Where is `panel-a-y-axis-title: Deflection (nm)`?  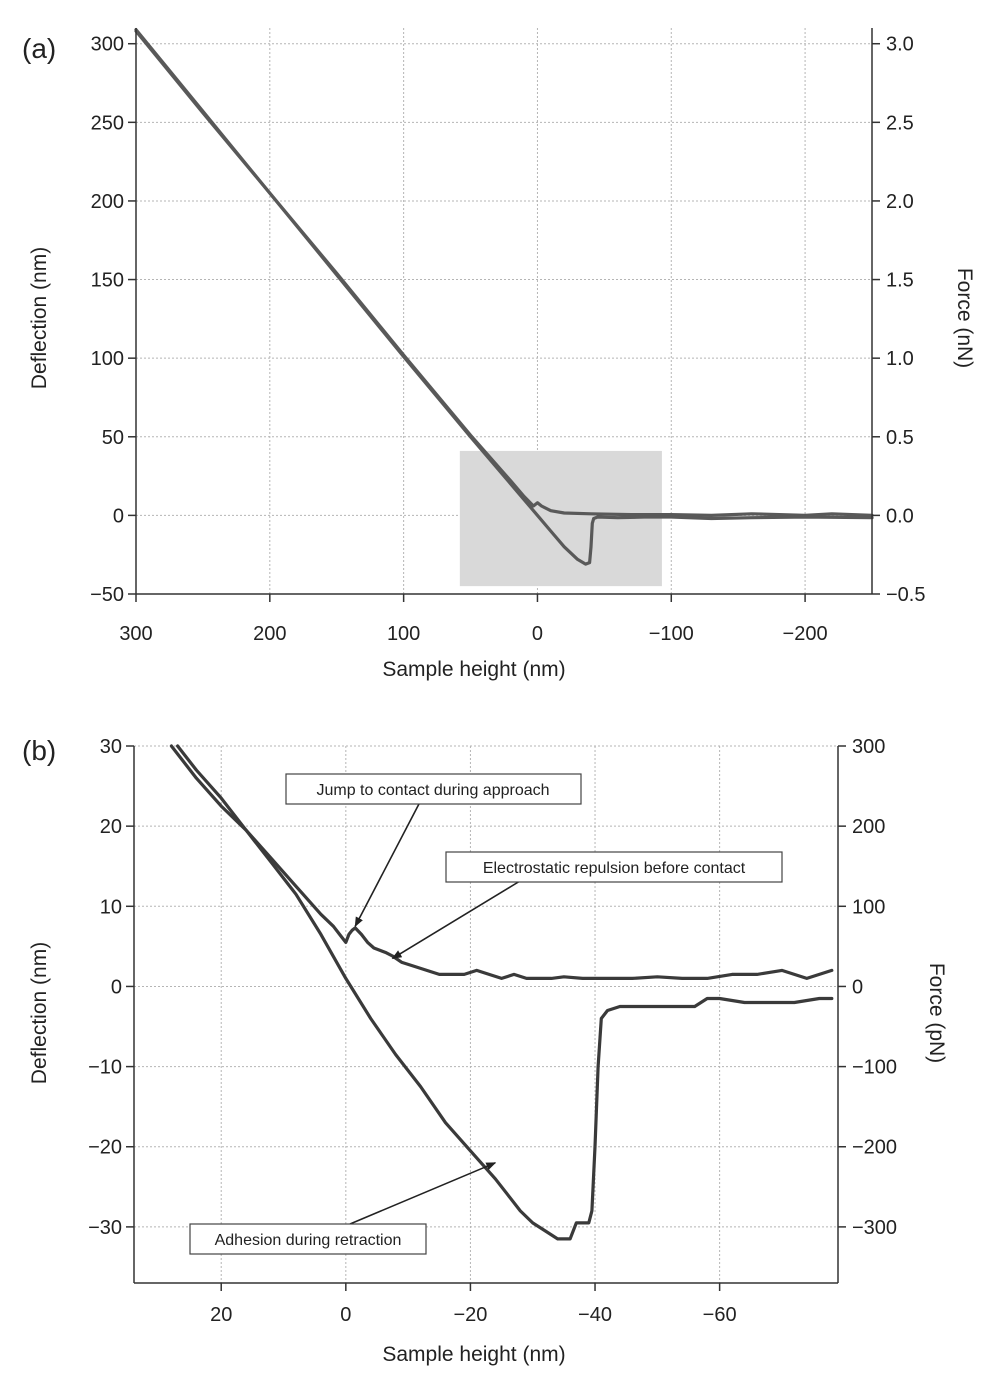 panel-a-y-axis-title: Deflection (nm) is located at coordinates (39, 318).